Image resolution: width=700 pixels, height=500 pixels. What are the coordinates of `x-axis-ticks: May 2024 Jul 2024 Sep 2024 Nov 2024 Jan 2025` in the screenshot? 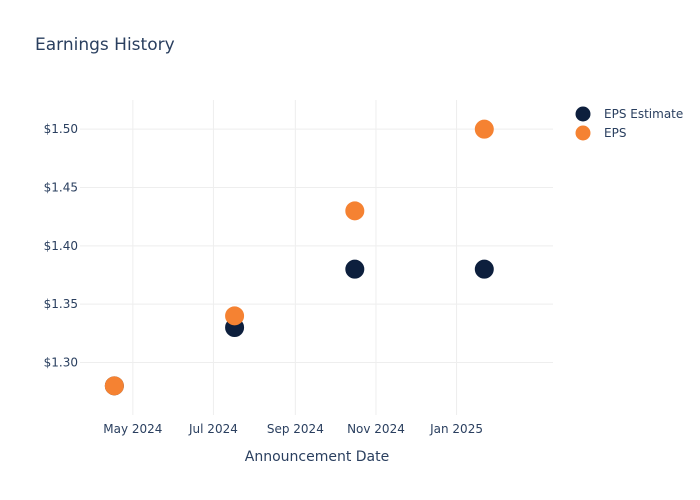 It's located at (293, 429).